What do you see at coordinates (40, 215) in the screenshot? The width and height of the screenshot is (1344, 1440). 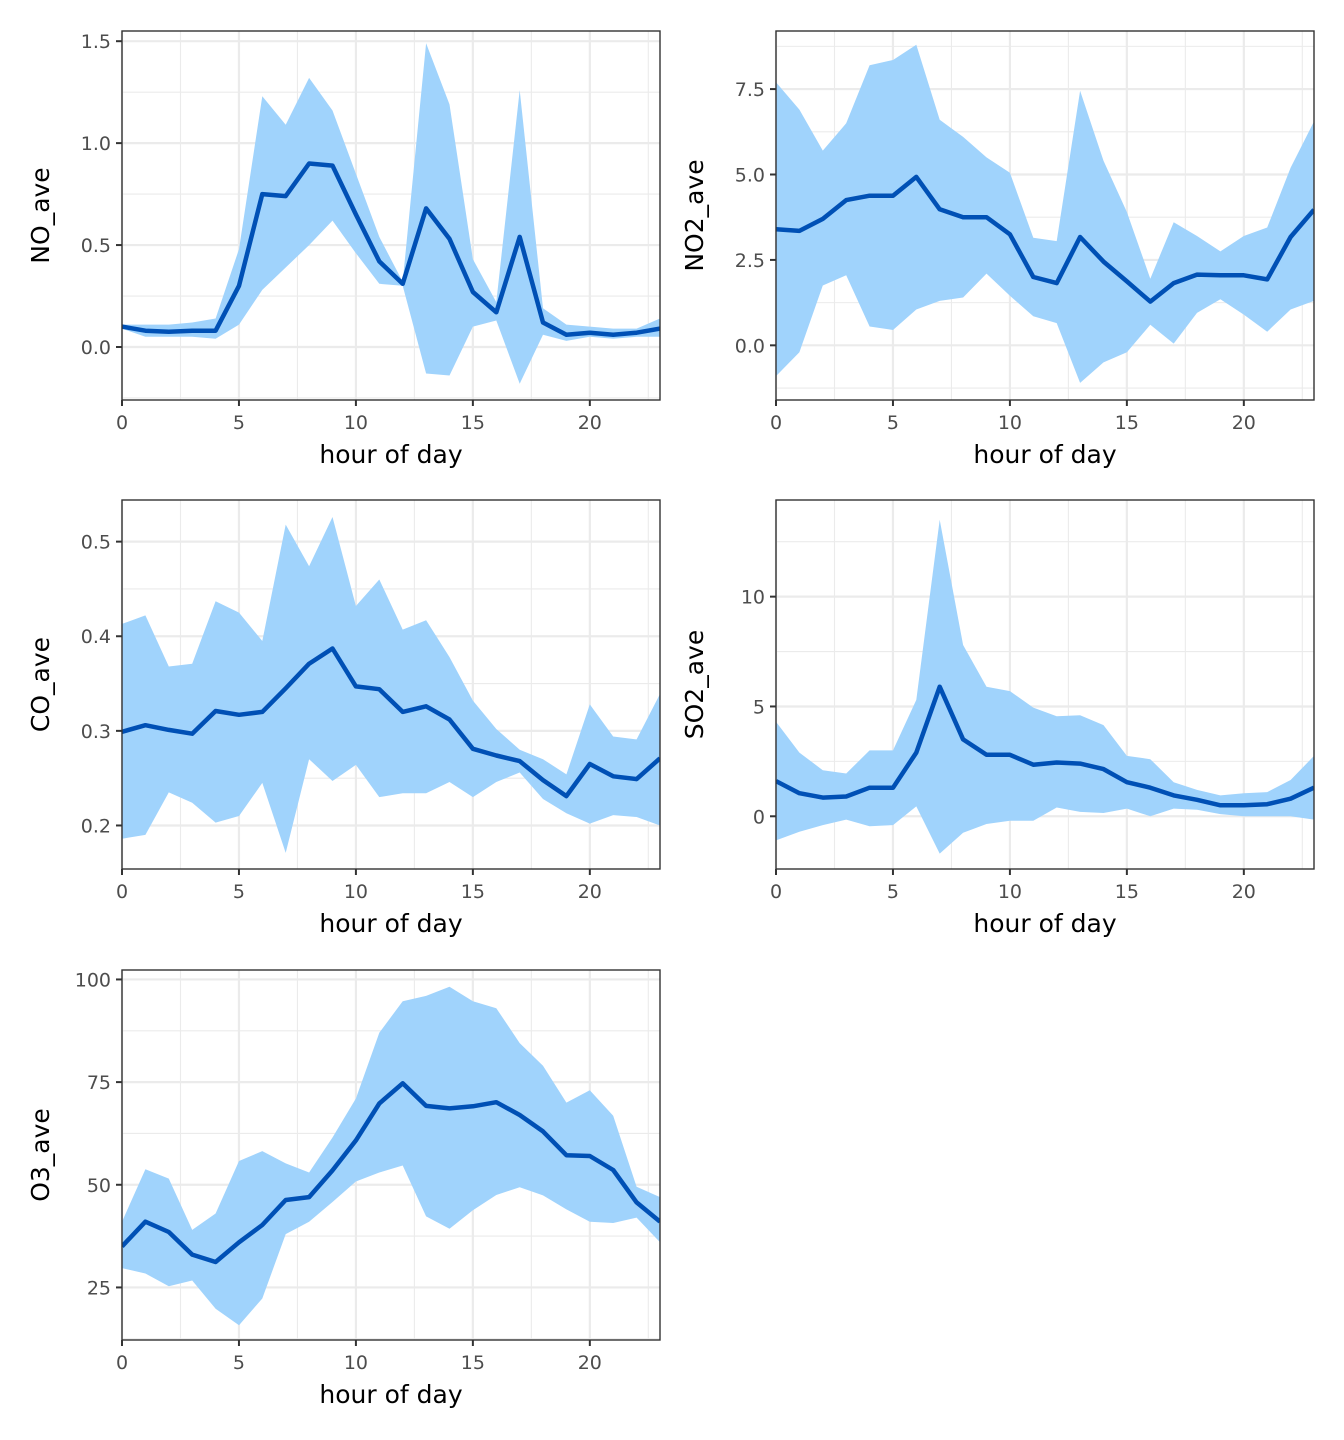 I see `y-axis-title: NO_ave` at bounding box center [40, 215].